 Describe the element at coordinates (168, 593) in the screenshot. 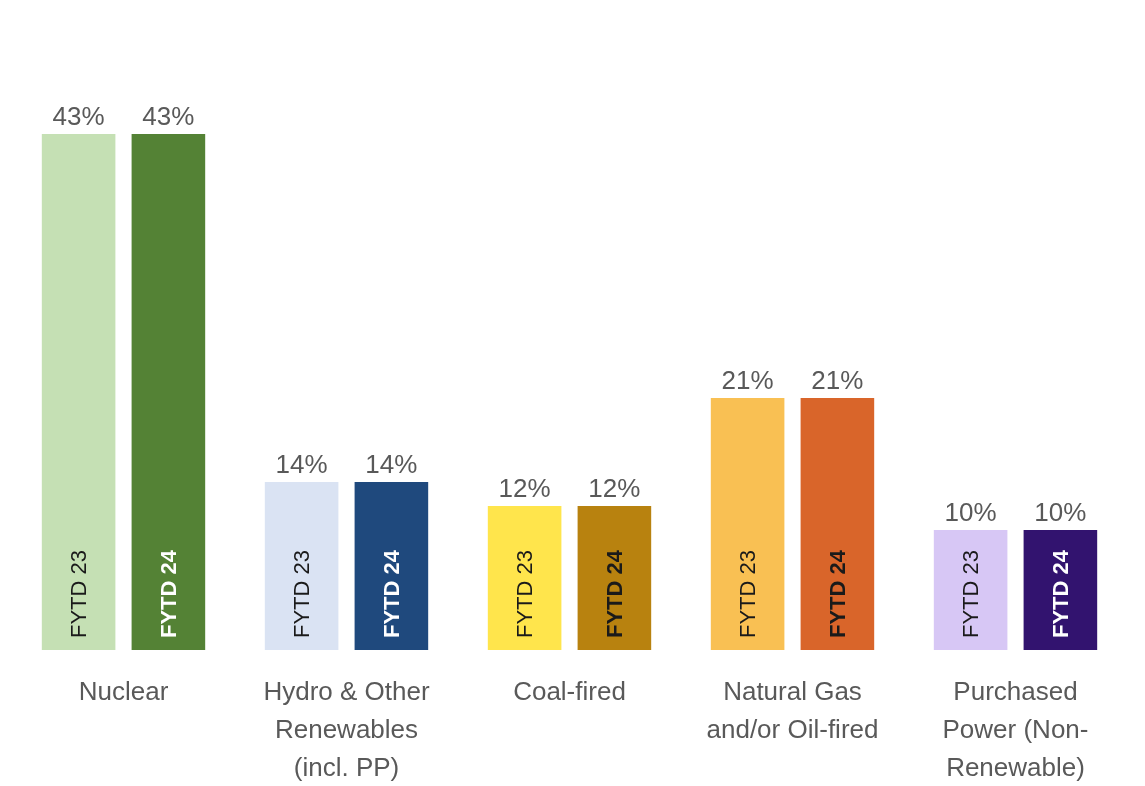

I see `series-label: FYTD 24` at that location.